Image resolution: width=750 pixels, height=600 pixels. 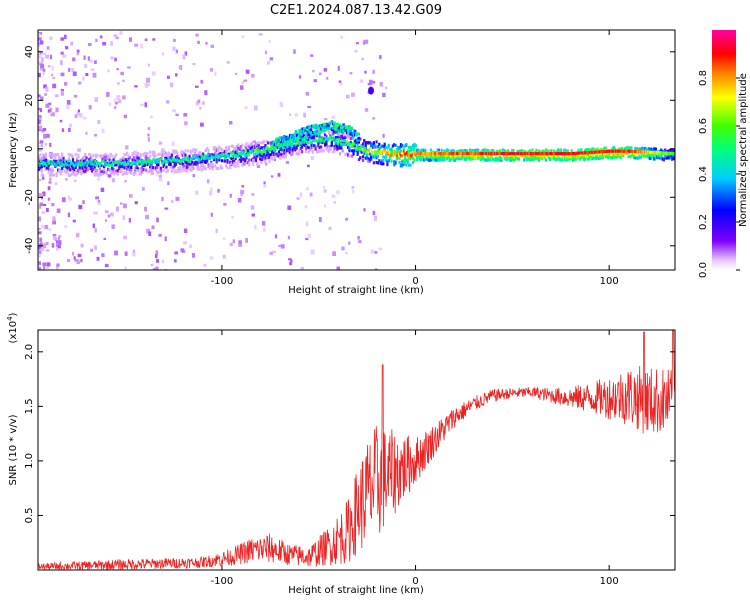 I want to click on colorbar-label: Normalized spectral amplitude, so click(x=743, y=150).